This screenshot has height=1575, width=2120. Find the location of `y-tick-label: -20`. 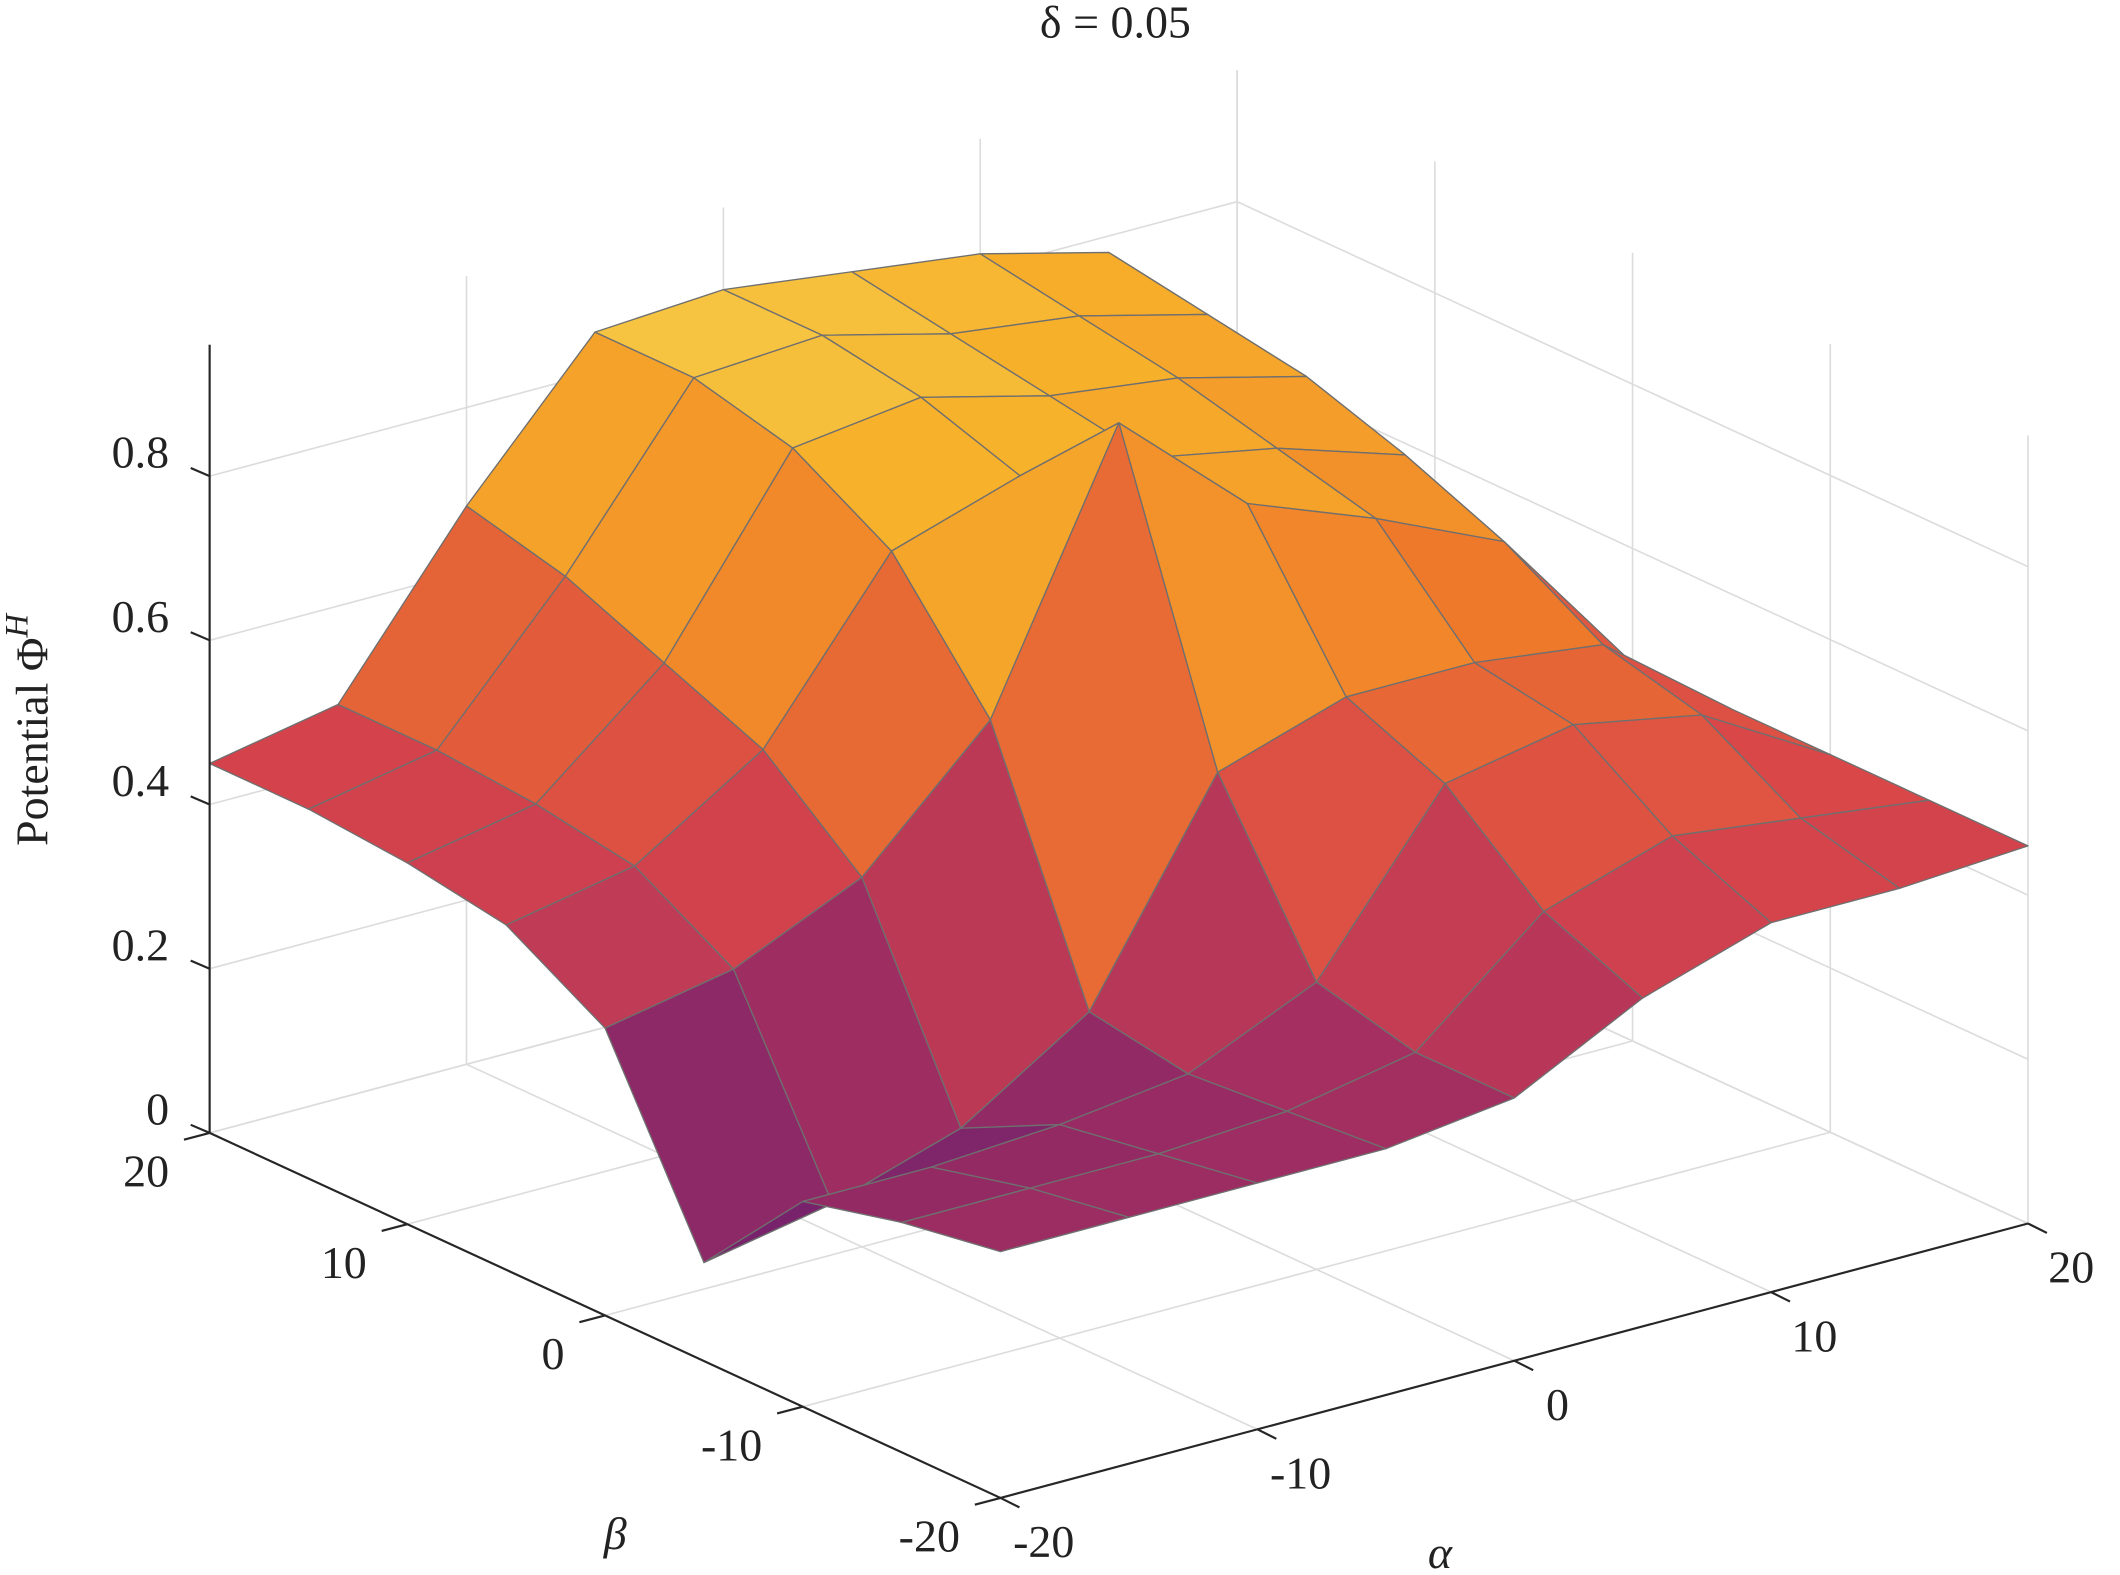

y-tick-label: -20 is located at coordinates (929, 1536).